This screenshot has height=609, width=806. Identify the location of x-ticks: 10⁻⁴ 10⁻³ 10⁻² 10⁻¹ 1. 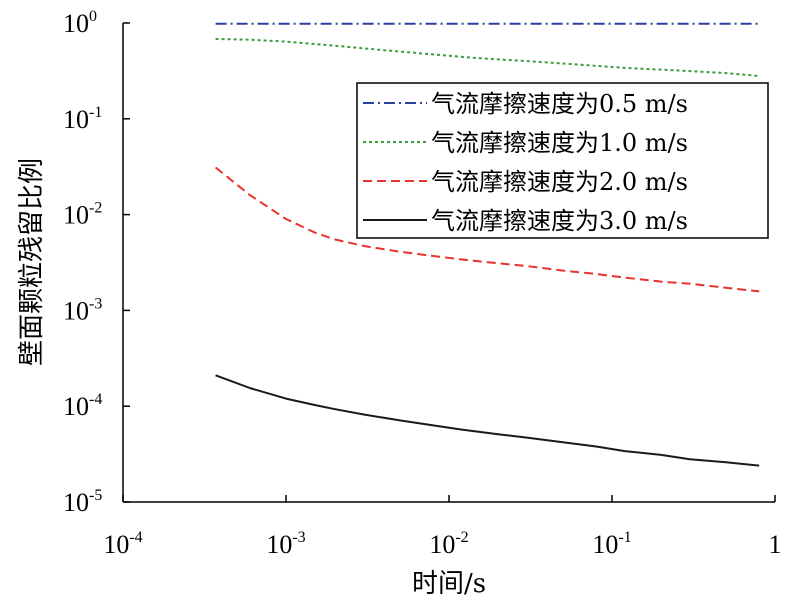
(442, 527).